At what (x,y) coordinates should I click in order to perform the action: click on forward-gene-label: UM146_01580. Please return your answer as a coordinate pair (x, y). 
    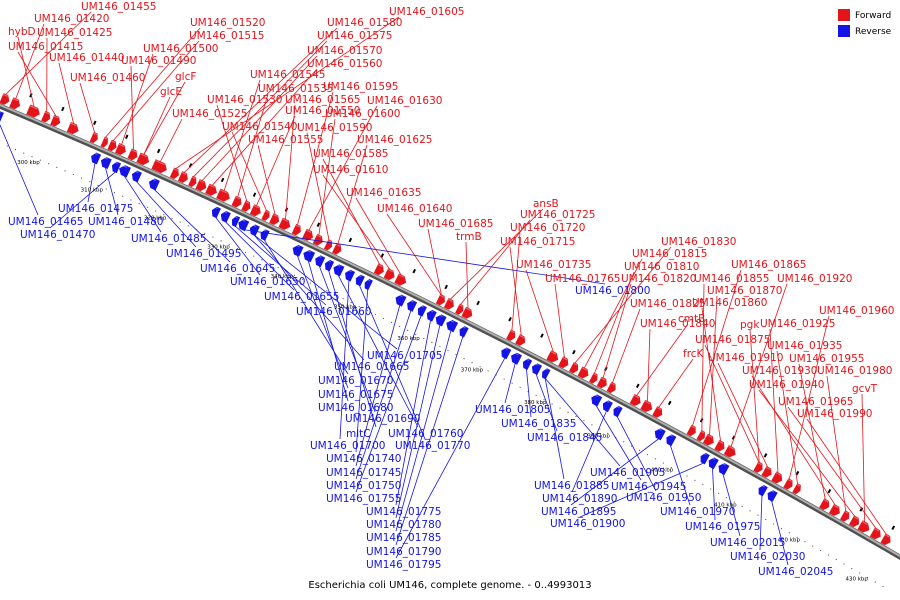
    Looking at the image, I should click on (364, 23).